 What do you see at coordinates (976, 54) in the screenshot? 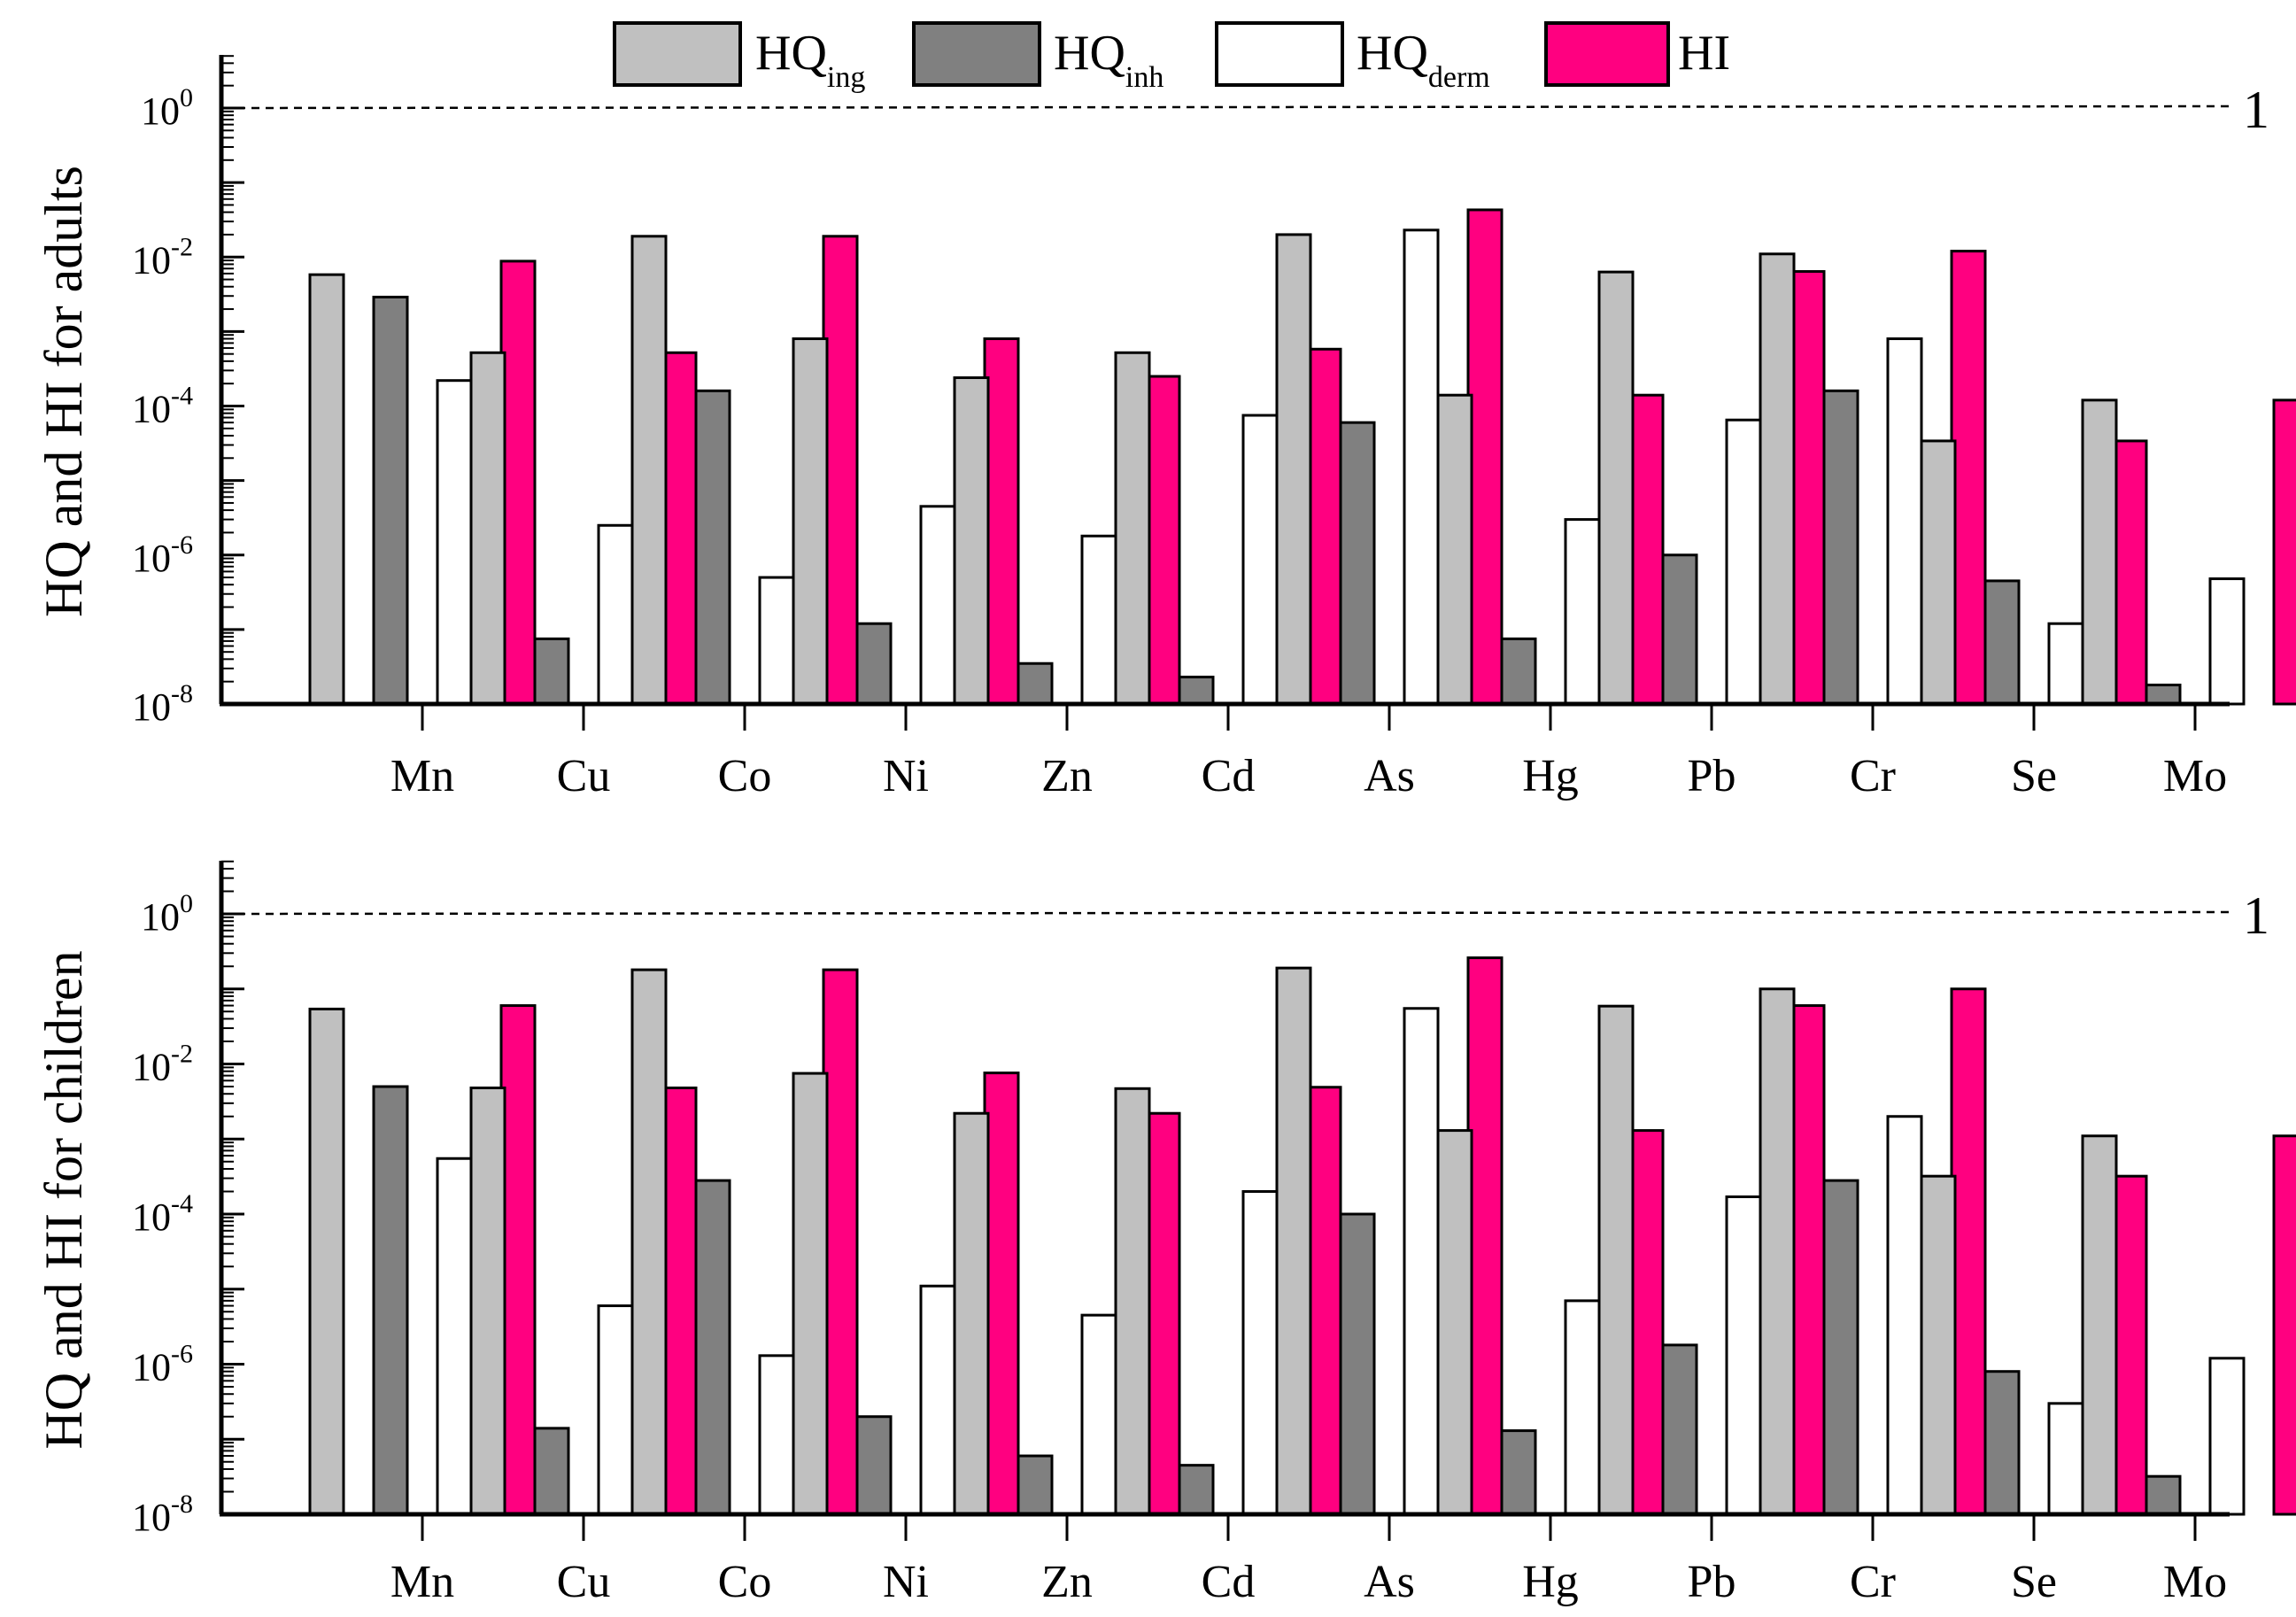
I see `legend-swatch-inh` at bounding box center [976, 54].